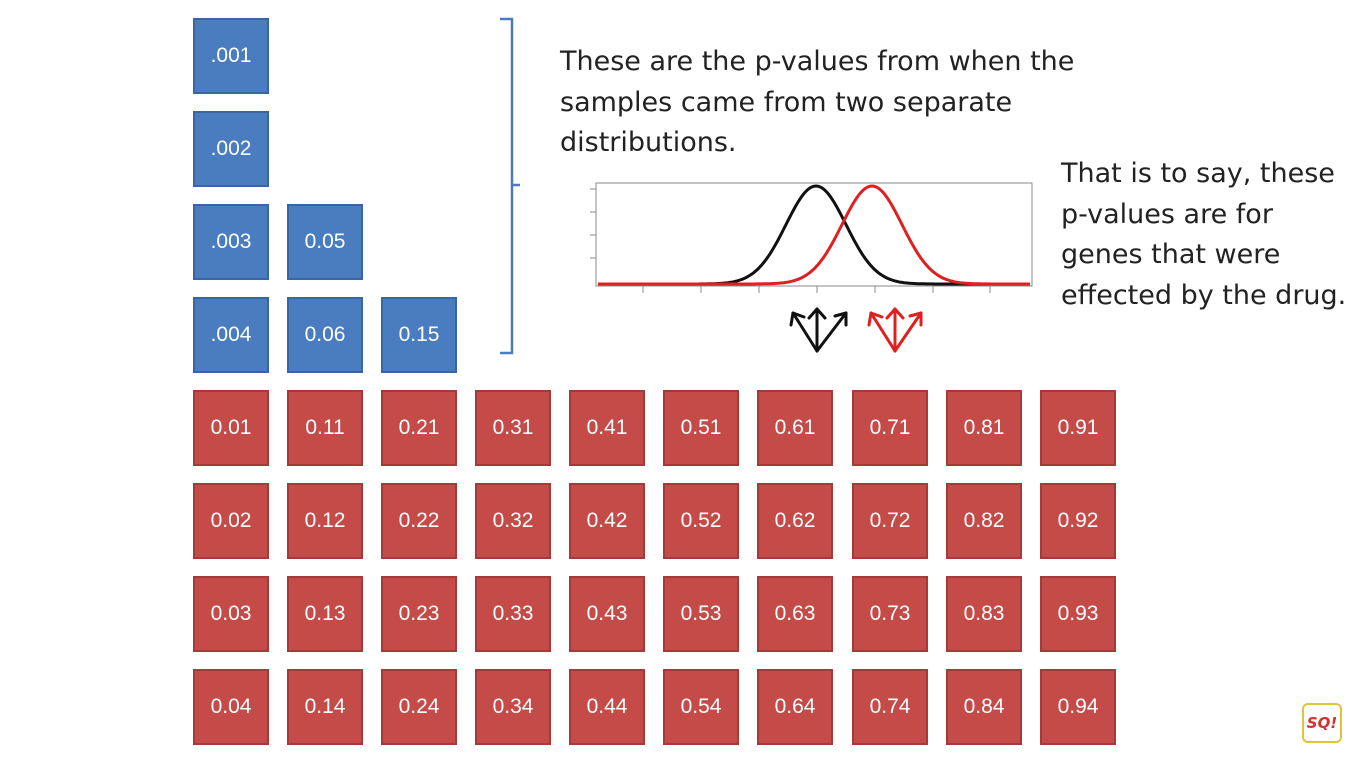 The width and height of the screenshot is (1366, 768). I want to click on red-pvalue-box: 0.94, so click(1078, 707).